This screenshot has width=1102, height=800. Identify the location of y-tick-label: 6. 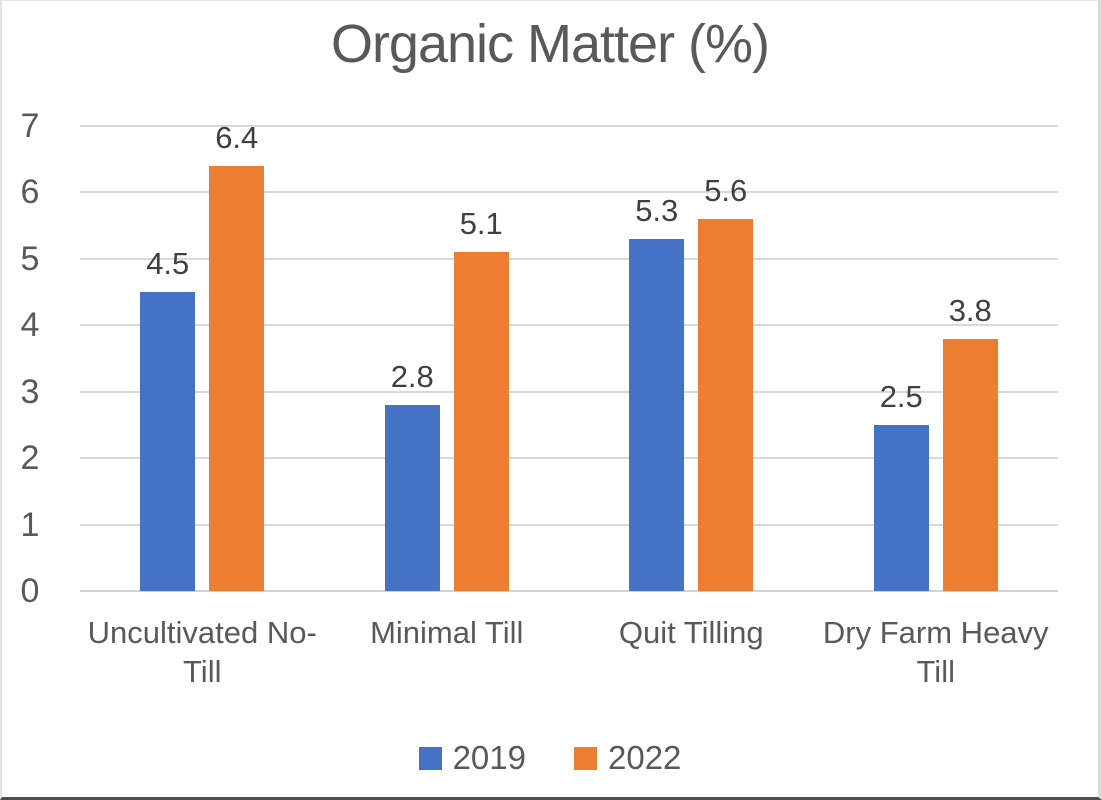
(30, 192).